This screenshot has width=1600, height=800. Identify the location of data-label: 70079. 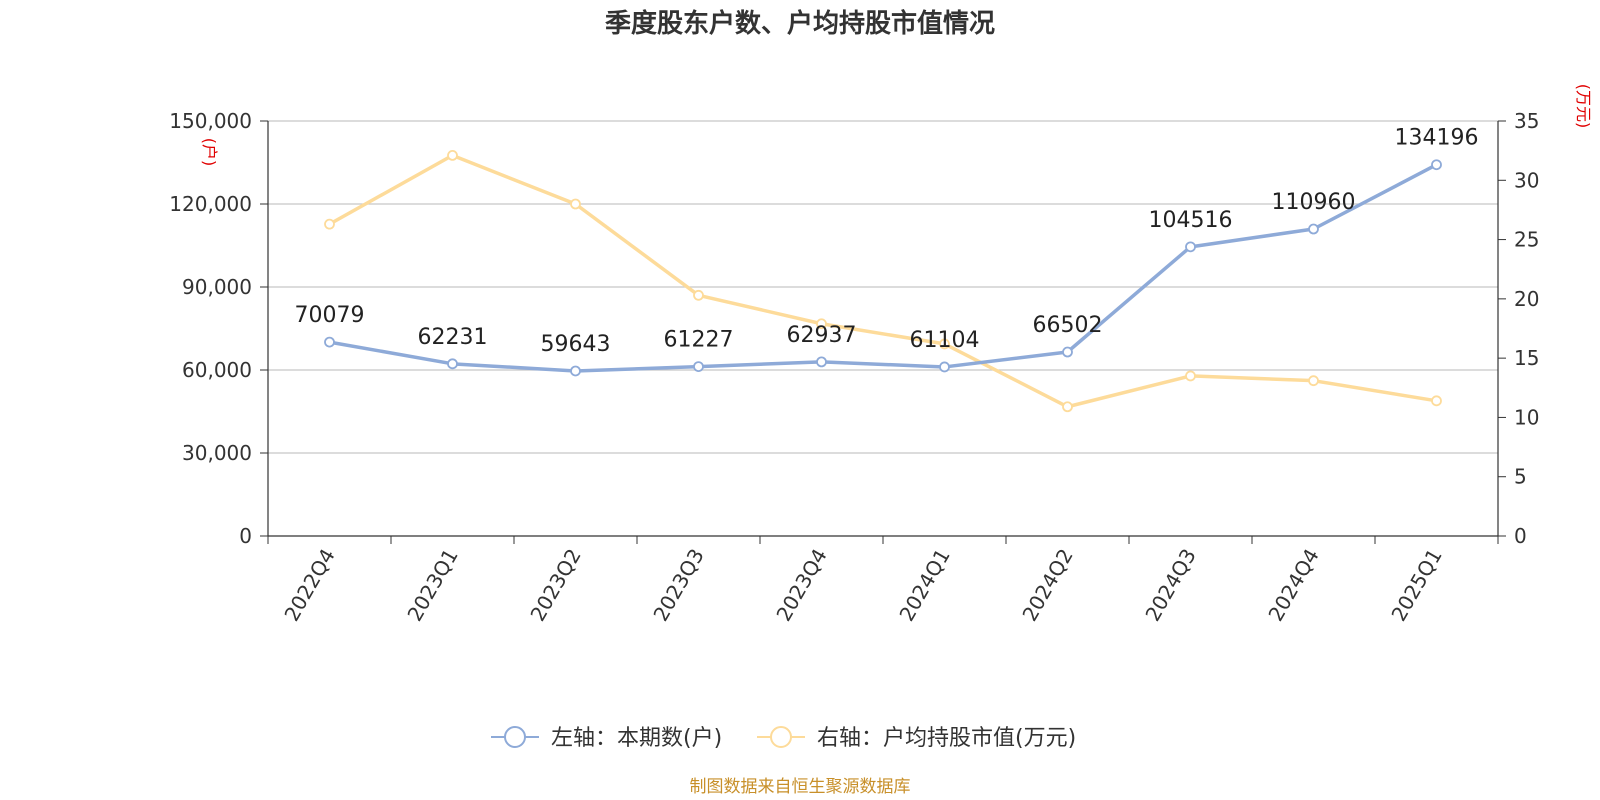
(330, 315).